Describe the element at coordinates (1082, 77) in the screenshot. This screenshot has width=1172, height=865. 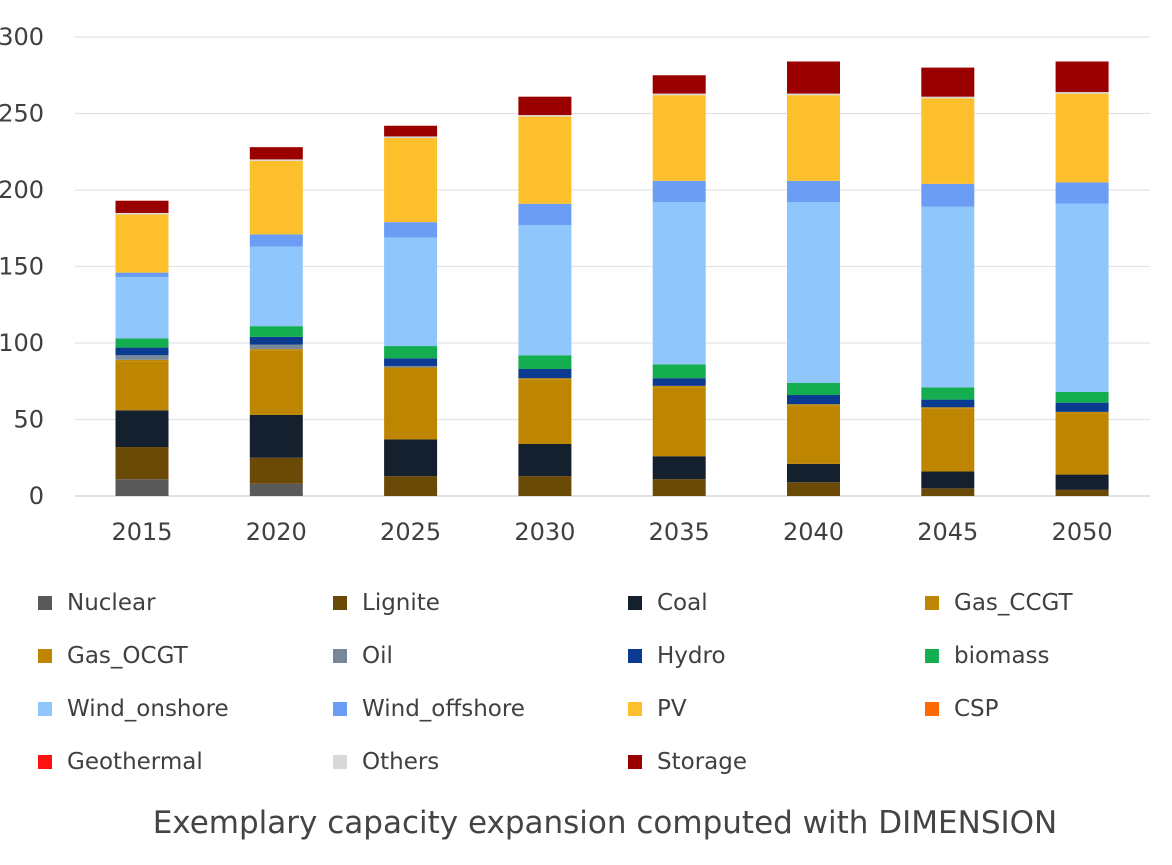
I see `bar-segment-storage-2050` at that location.